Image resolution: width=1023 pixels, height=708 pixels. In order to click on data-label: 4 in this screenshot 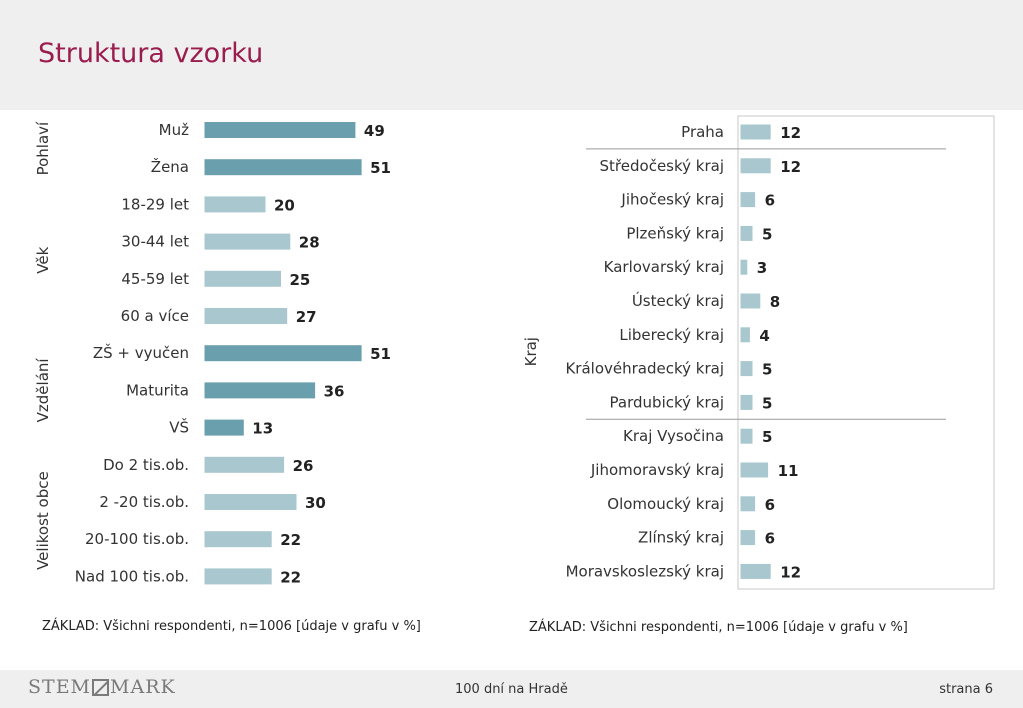, I will do `click(764, 336)`.